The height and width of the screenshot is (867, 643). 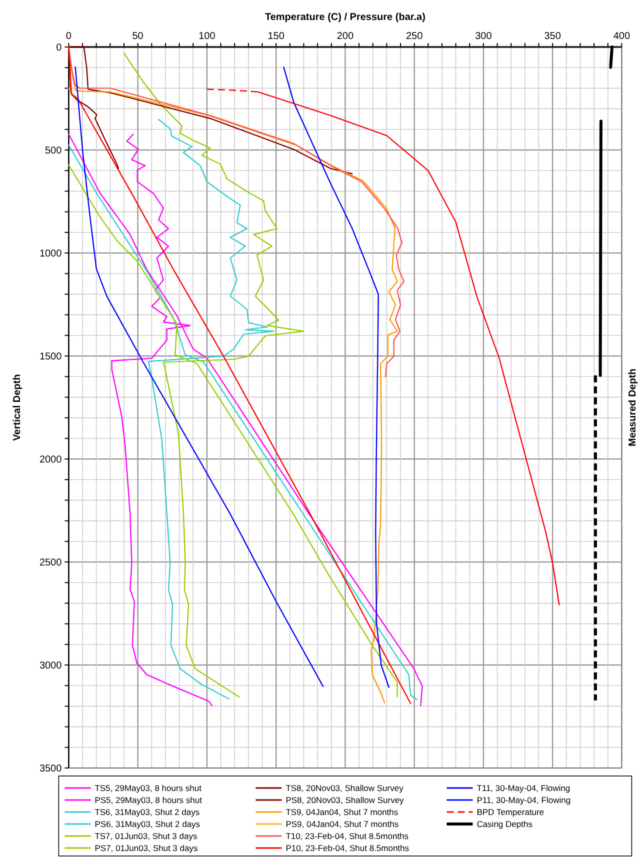 I want to click on y-tick-label: 2000, so click(x=50, y=460).